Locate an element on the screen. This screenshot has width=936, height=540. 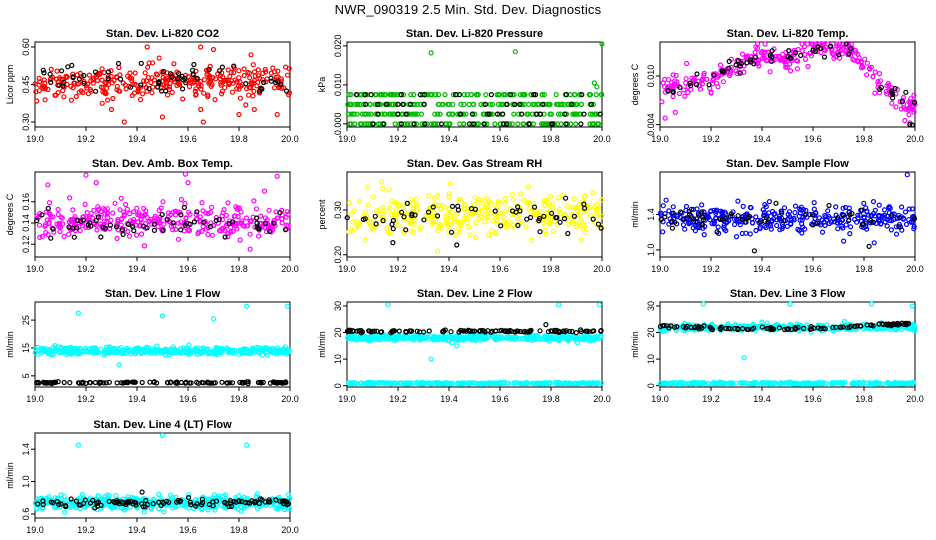
y-axis-label: degrees C is located at coordinates (635, 84).